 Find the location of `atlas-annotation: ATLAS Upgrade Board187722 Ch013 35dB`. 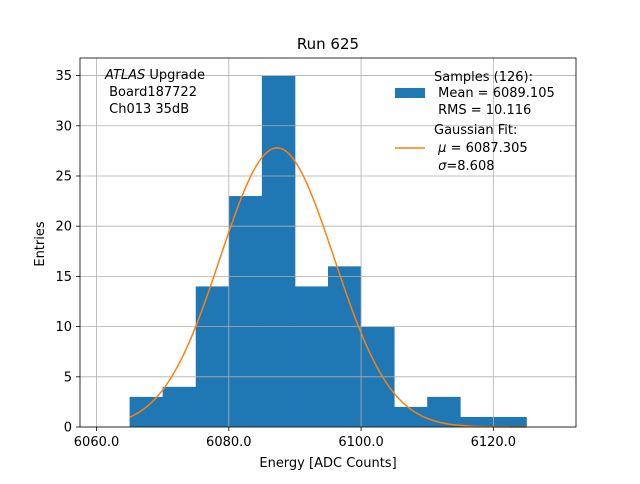

atlas-annotation: ATLAS Upgrade Board187722 Ch013 35dB is located at coordinates (154, 92).